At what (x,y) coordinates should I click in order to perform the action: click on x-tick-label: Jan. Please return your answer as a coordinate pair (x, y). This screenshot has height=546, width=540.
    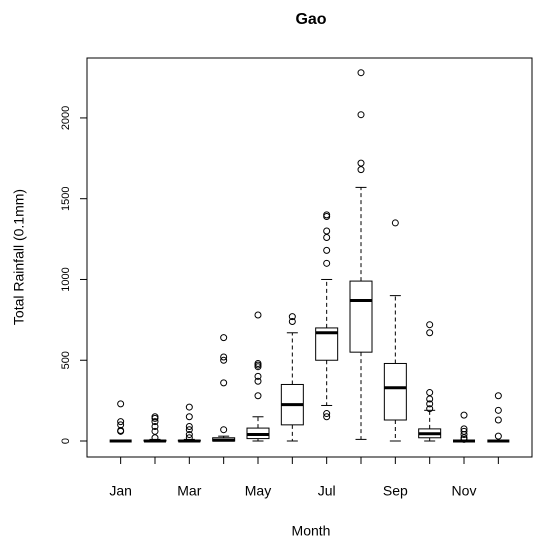
    Looking at the image, I should click on (120, 491).